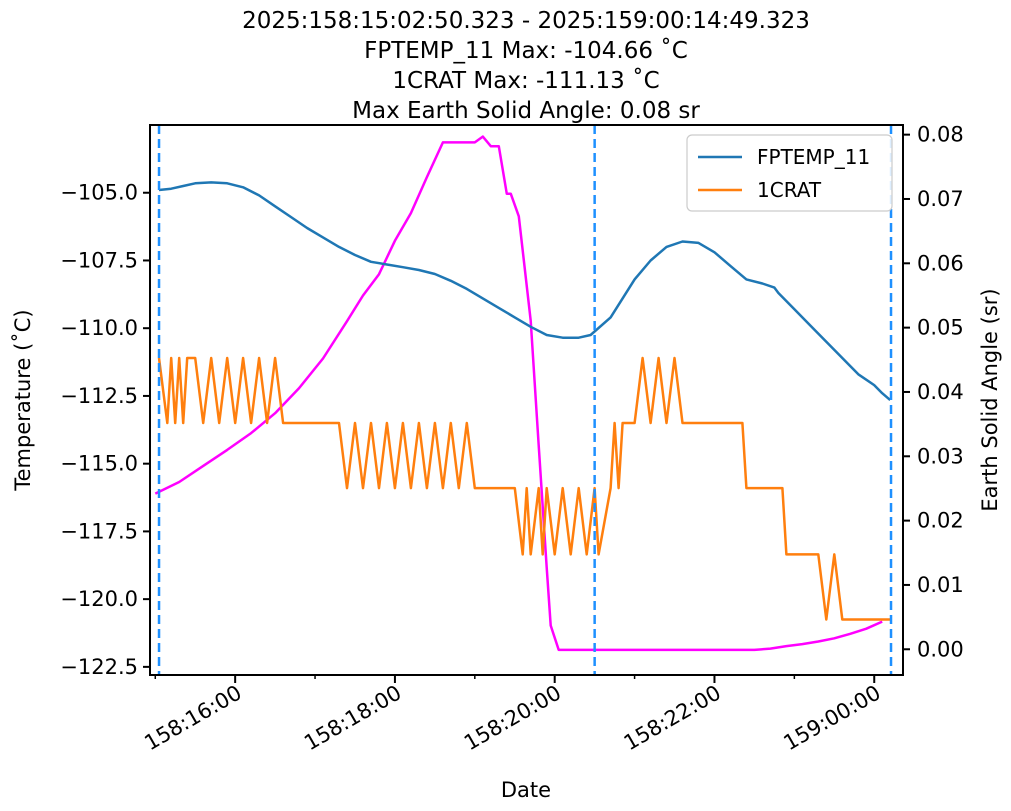 The width and height of the screenshot is (1011, 811). Describe the element at coordinates (99, 531) in the screenshot. I see `y-tick-label: −117.5` at that location.